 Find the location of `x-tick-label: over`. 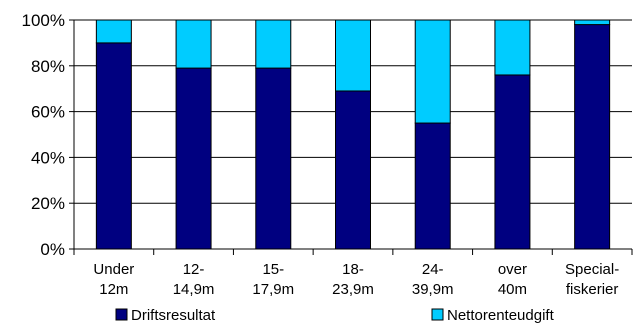

x-tick-label: over is located at coordinates (512, 269).